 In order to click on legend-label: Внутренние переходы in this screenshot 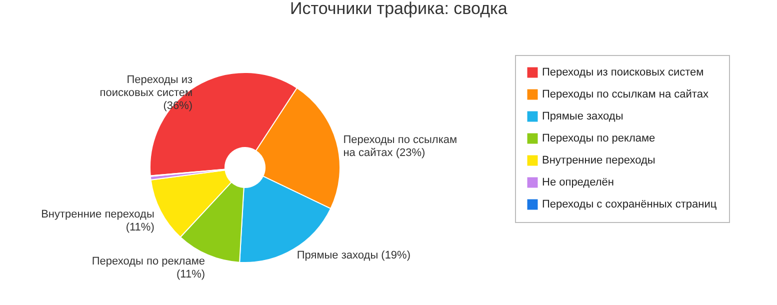, I will do `click(599, 160)`.